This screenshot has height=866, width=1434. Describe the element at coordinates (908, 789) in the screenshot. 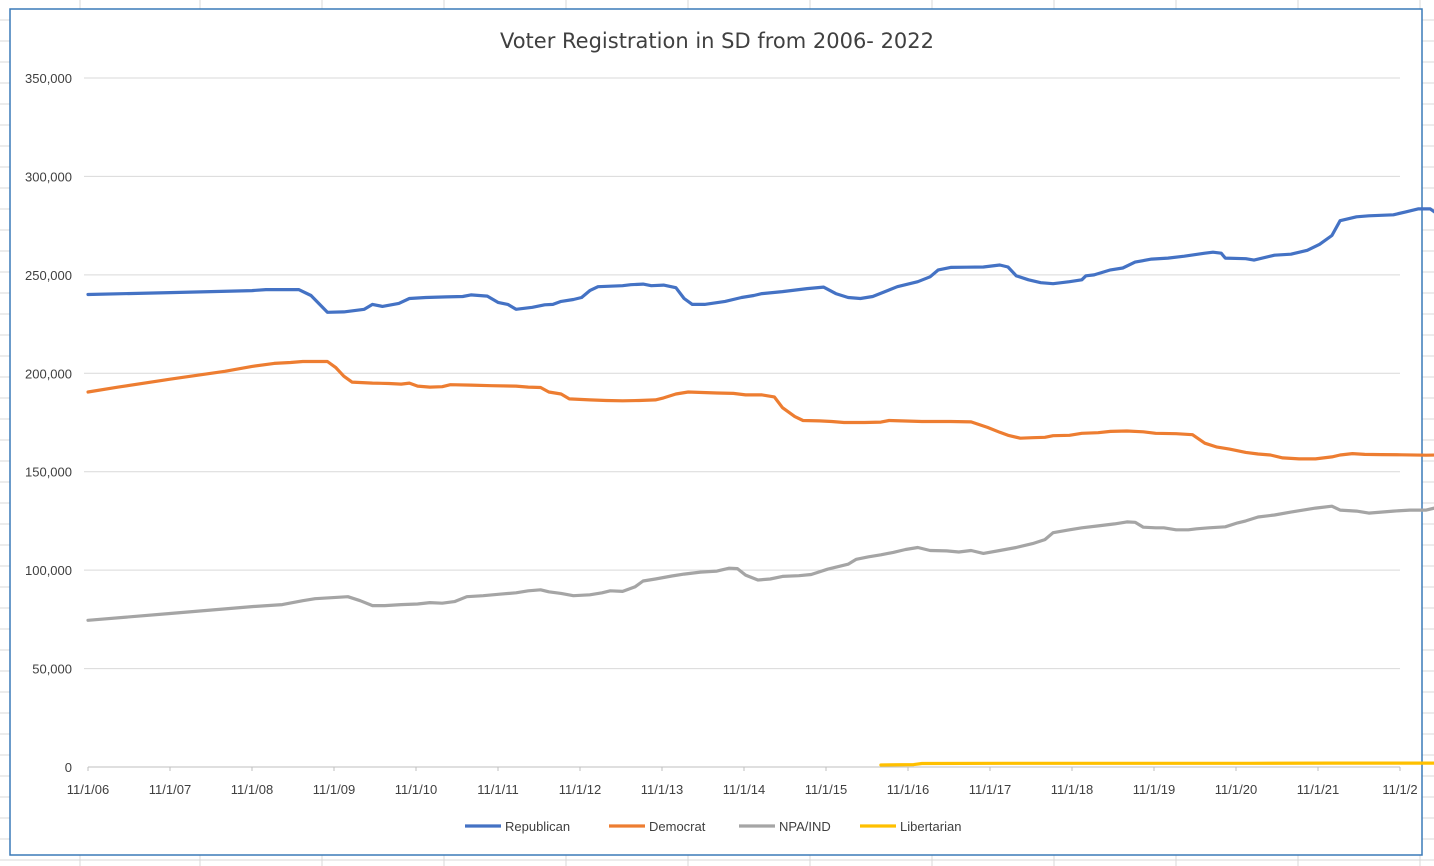

I see `x-tick-label-10: 11/1/16` at that location.